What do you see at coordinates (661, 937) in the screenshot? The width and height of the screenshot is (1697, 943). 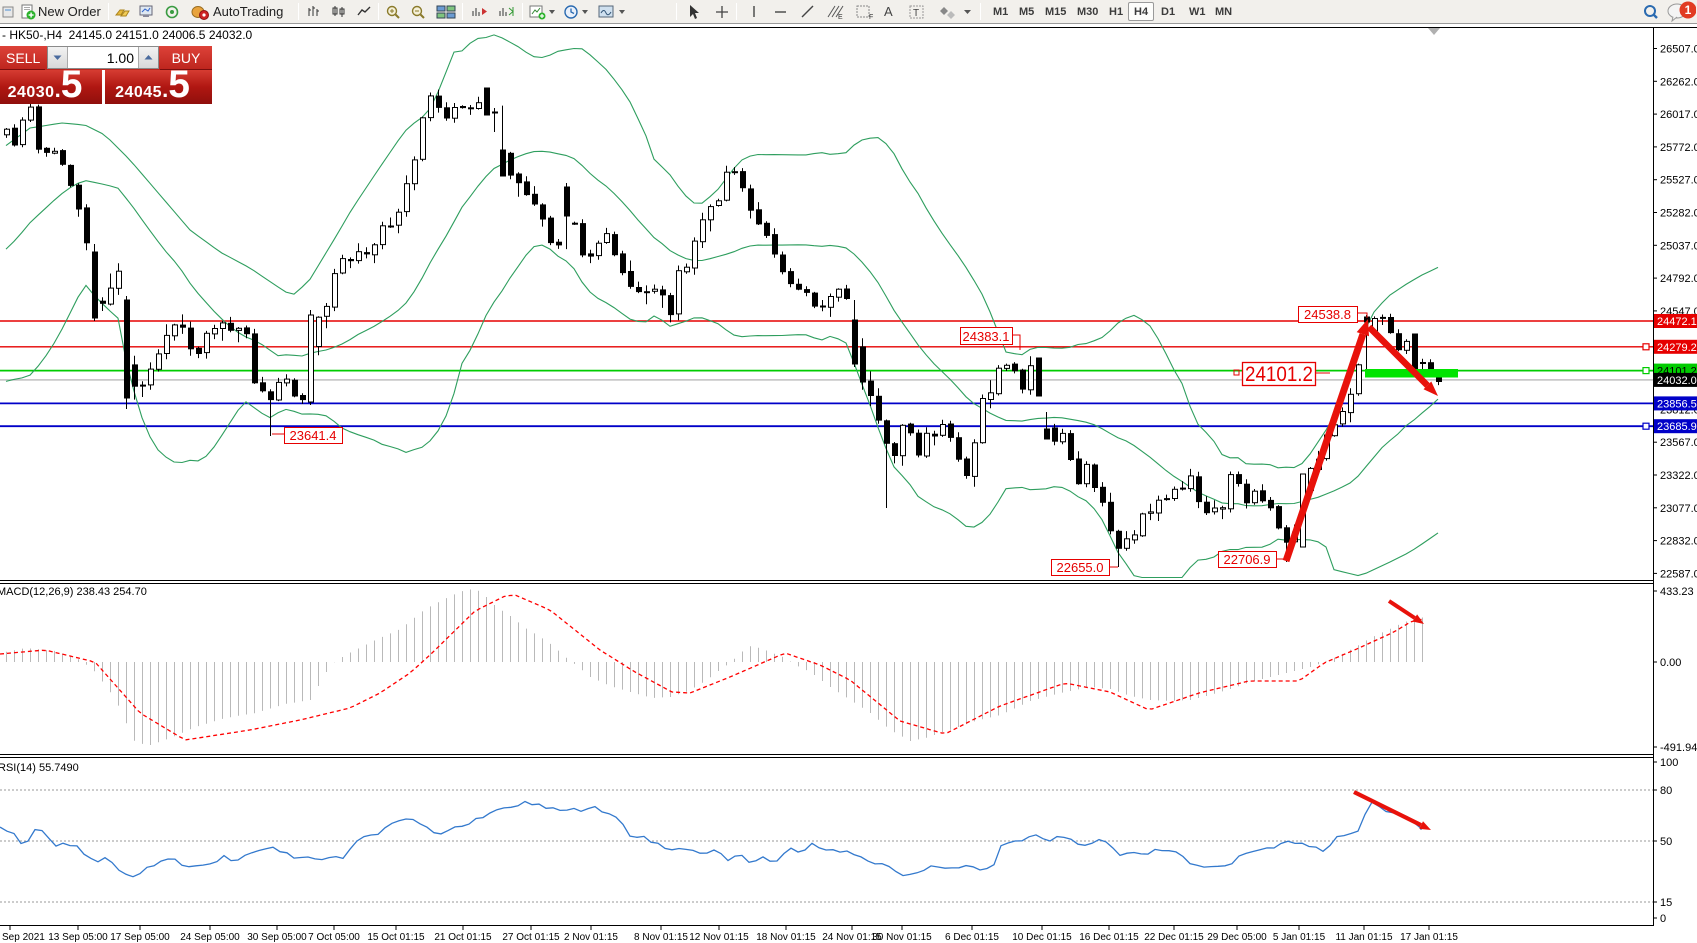 I see `svg-text: 8 Nov 01:15` at bounding box center [661, 937].